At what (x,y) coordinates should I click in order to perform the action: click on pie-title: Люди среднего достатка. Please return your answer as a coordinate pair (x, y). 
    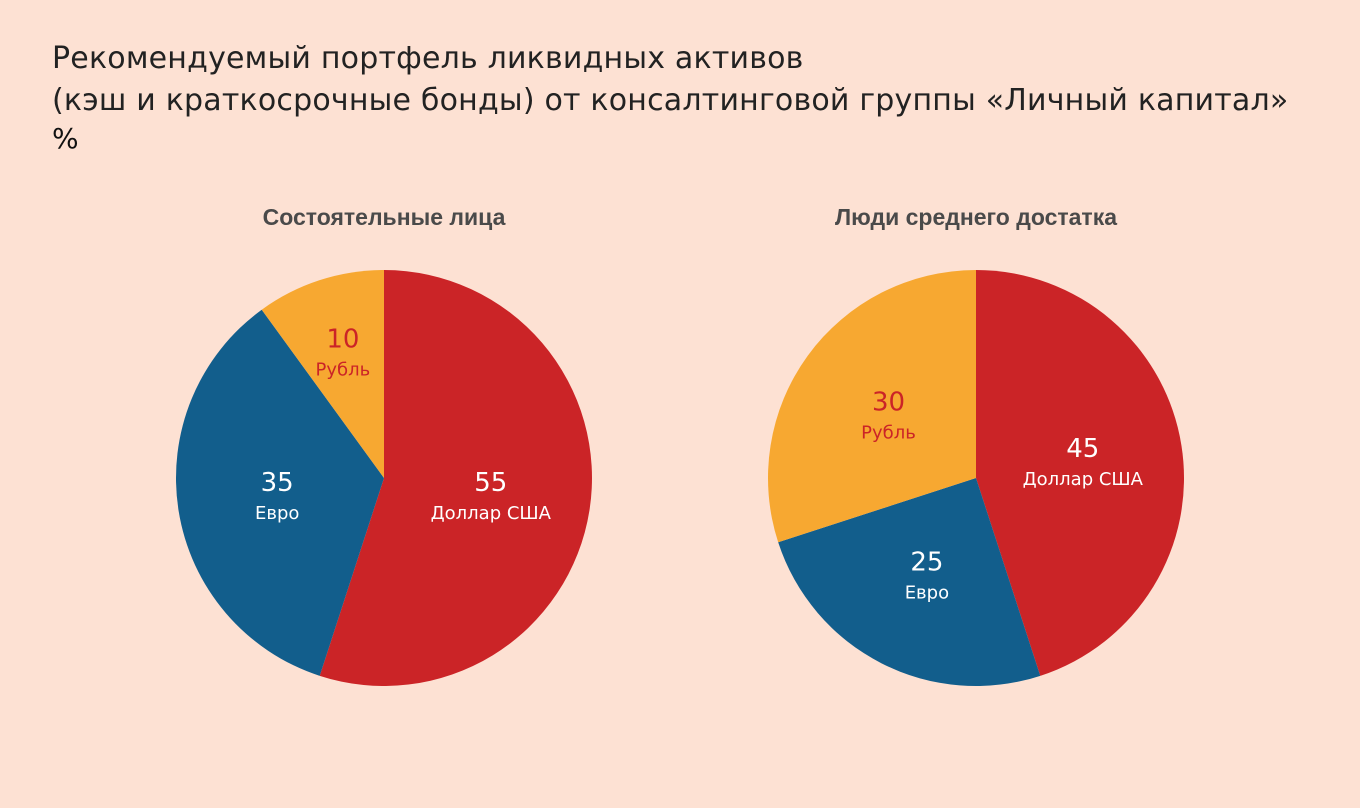
    Looking at the image, I should click on (976, 217).